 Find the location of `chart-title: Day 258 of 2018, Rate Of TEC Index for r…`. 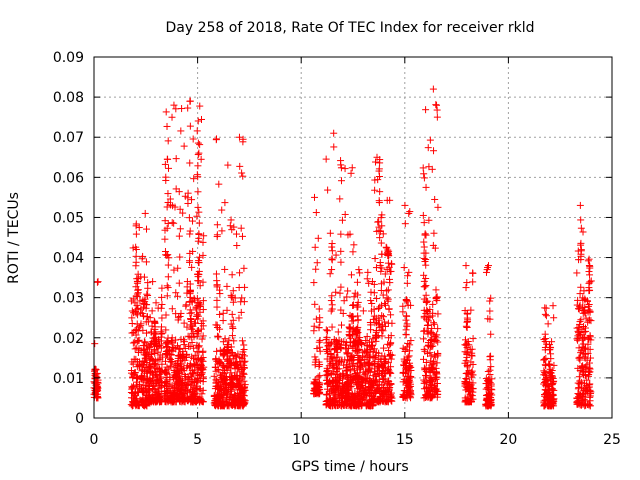

chart-title: Day 258 of 2018, Rate Of TEC Index for r… is located at coordinates (349, 28).